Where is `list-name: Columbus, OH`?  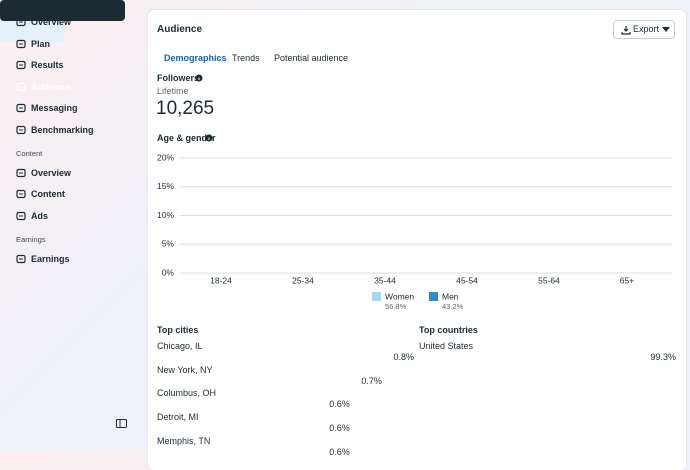 list-name: Columbus, OH is located at coordinates (187, 393).